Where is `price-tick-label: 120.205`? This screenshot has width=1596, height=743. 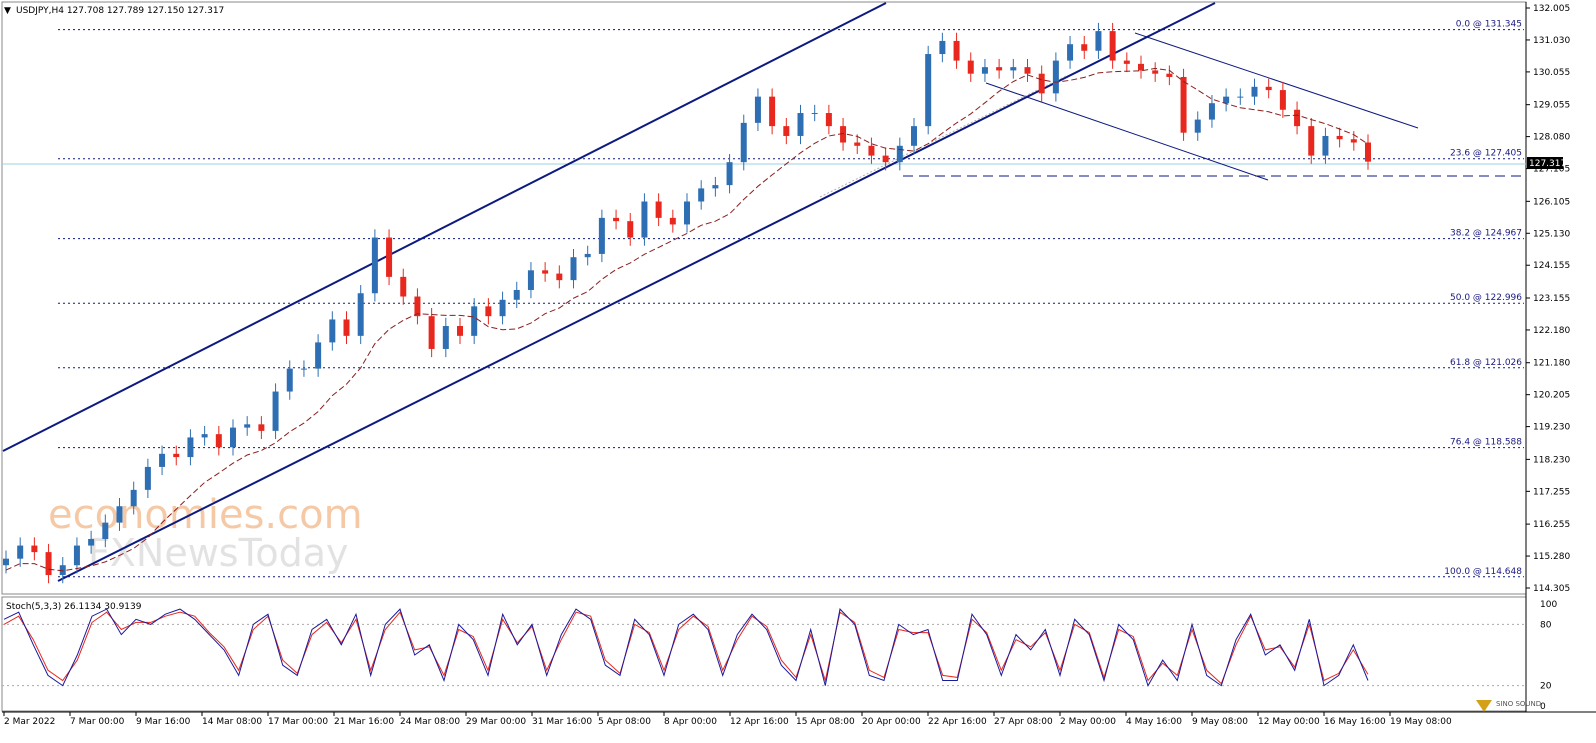 price-tick-label: 120.205 is located at coordinates (1551, 396).